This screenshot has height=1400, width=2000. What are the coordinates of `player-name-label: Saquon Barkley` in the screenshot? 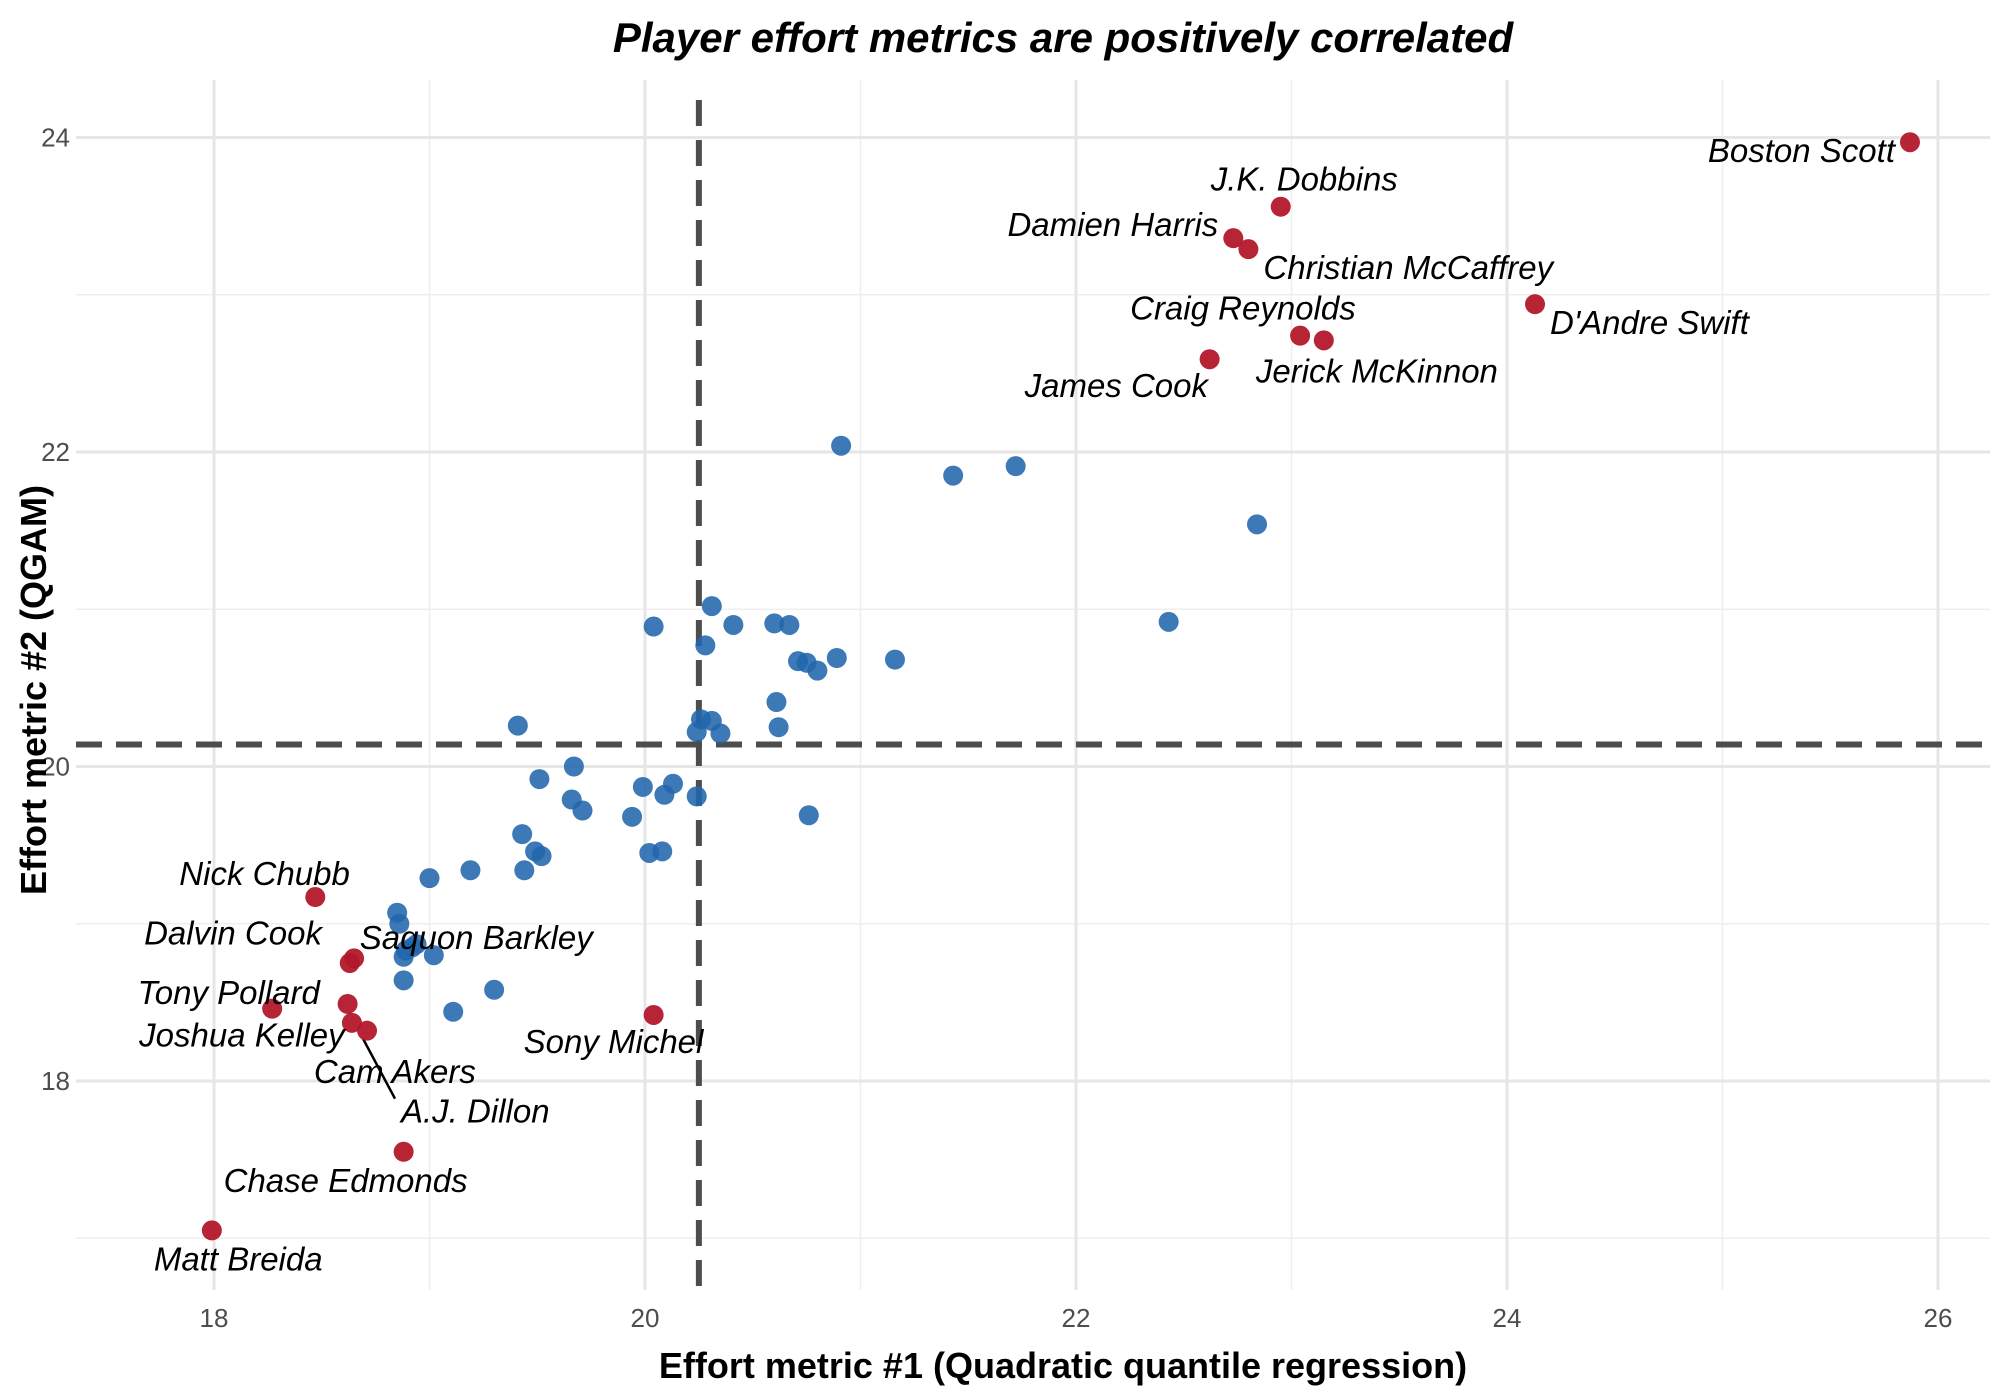 It's located at (477, 937).